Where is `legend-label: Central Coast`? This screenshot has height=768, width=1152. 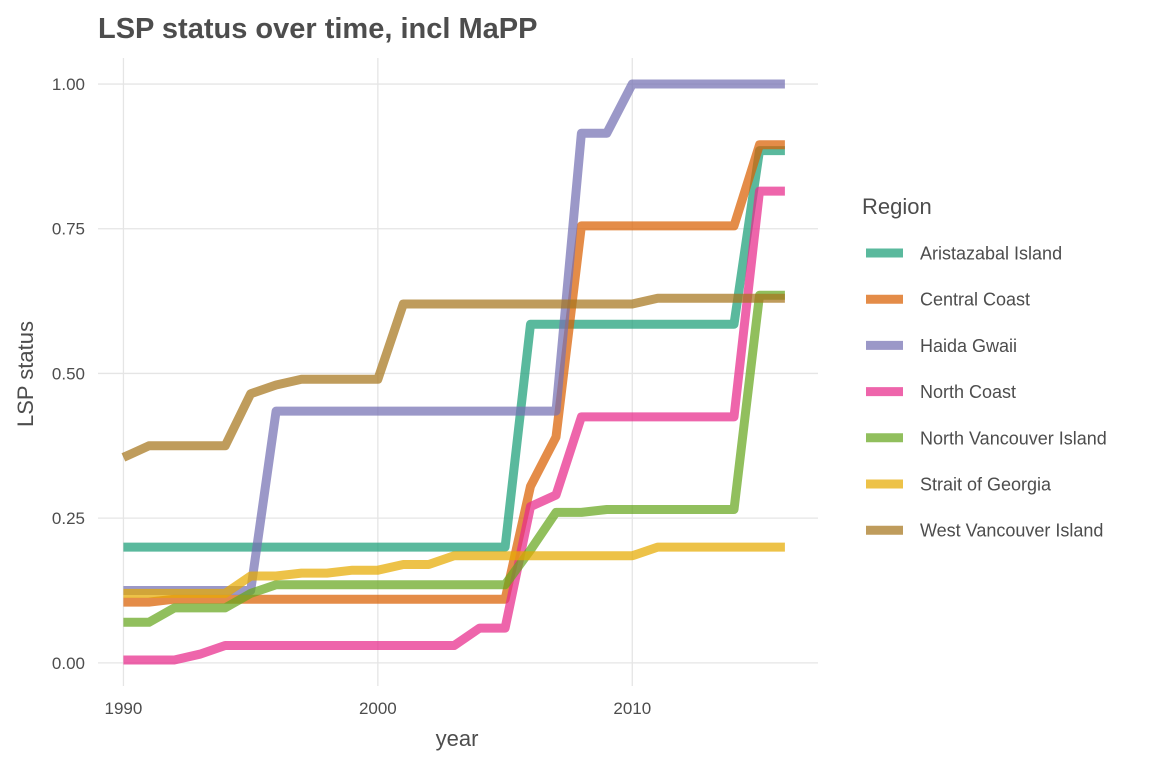
legend-label: Central Coast is located at coordinates (975, 300).